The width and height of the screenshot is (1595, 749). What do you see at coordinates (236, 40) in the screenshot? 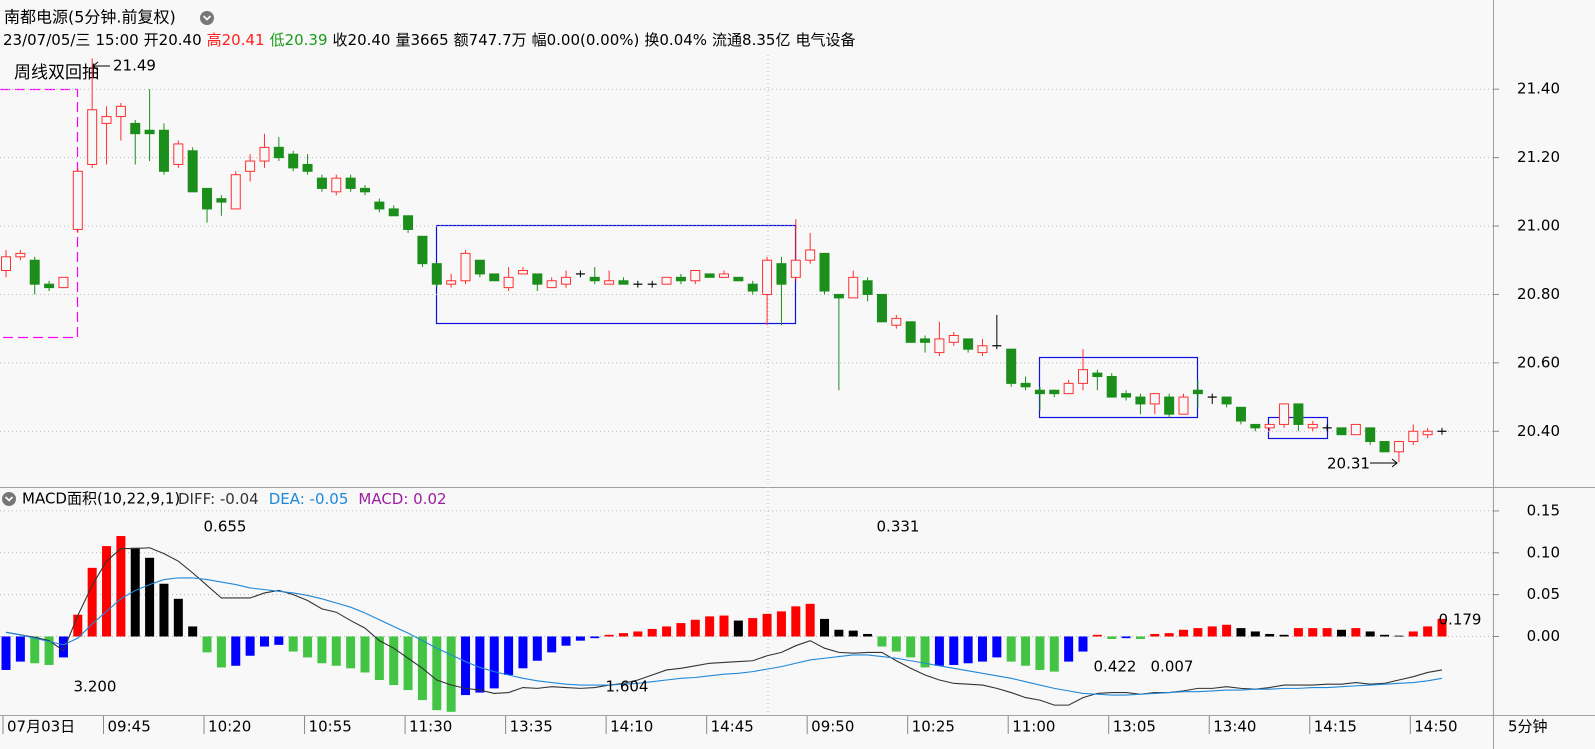
I see `quote-field: 高20.41` at bounding box center [236, 40].